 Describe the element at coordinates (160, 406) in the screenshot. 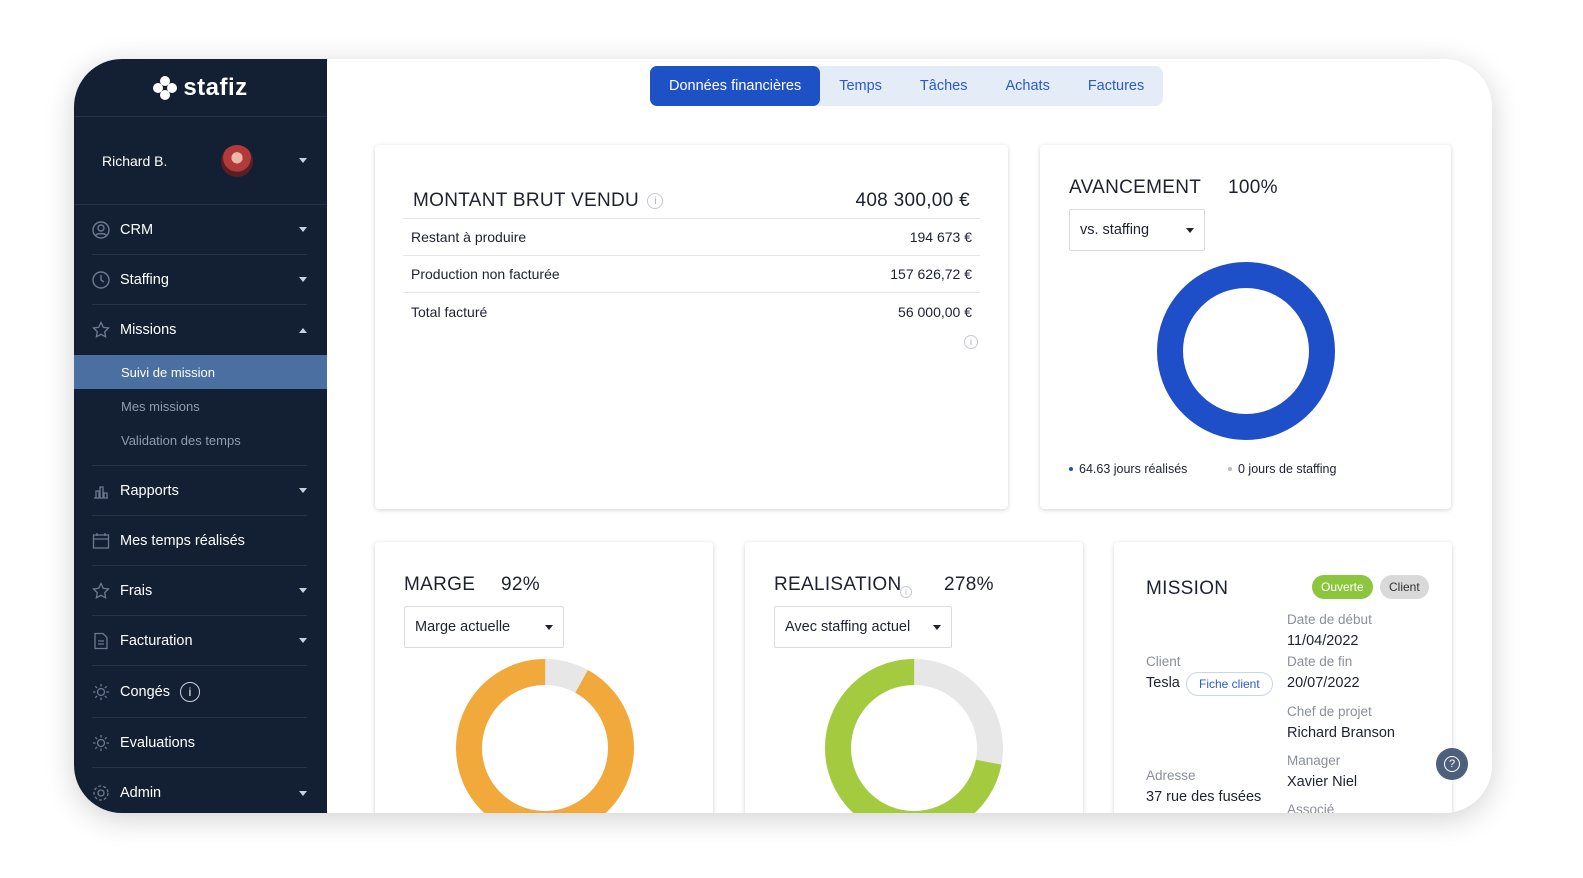

I see `submenu-item-mes-missions: Mes missions` at that location.